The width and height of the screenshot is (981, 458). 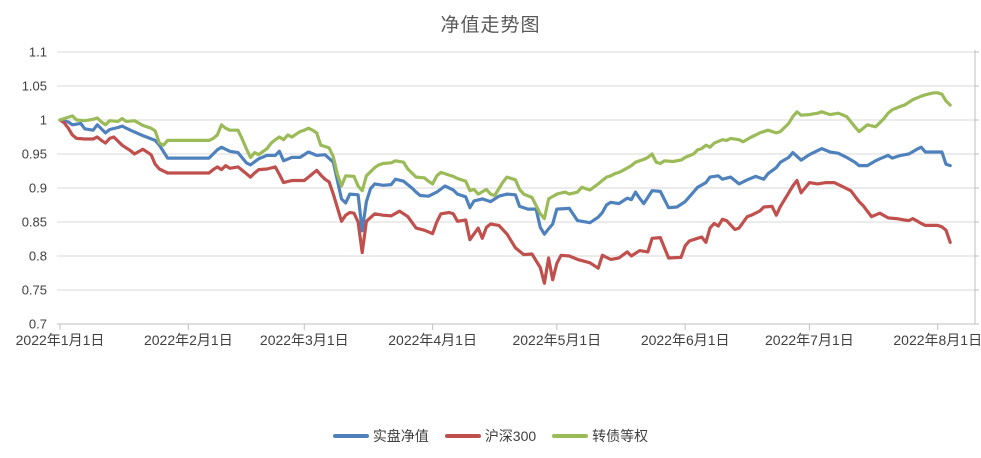 What do you see at coordinates (400, 436) in the screenshot?
I see `legend-label: 实盘净值` at bounding box center [400, 436].